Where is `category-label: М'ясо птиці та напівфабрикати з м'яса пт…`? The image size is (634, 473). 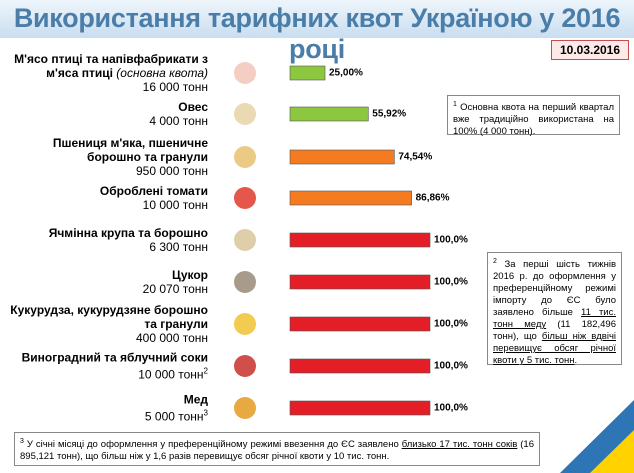 category-label: М'ясо птиці та напівфабрикати з м'яса пт… is located at coordinates (108, 73).